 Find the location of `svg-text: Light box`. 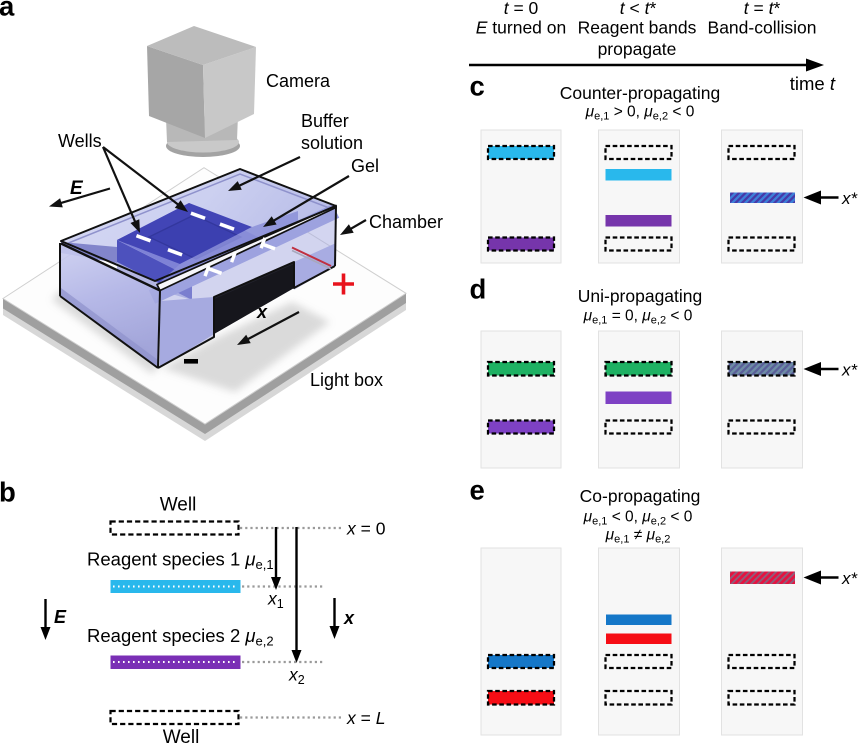

svg-text: Light box is located at coordinates (346, 380).